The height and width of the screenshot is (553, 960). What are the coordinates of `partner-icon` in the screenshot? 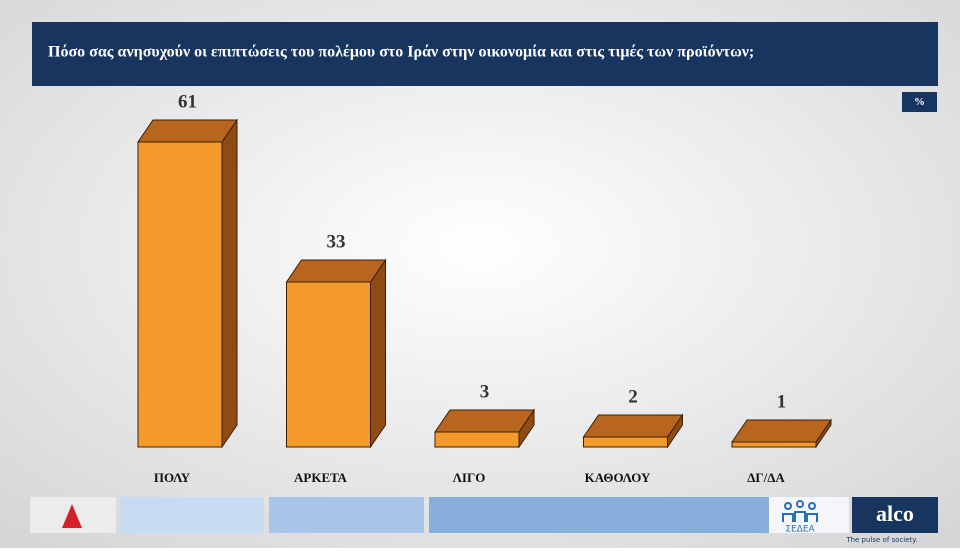 It's located at (800, 511).